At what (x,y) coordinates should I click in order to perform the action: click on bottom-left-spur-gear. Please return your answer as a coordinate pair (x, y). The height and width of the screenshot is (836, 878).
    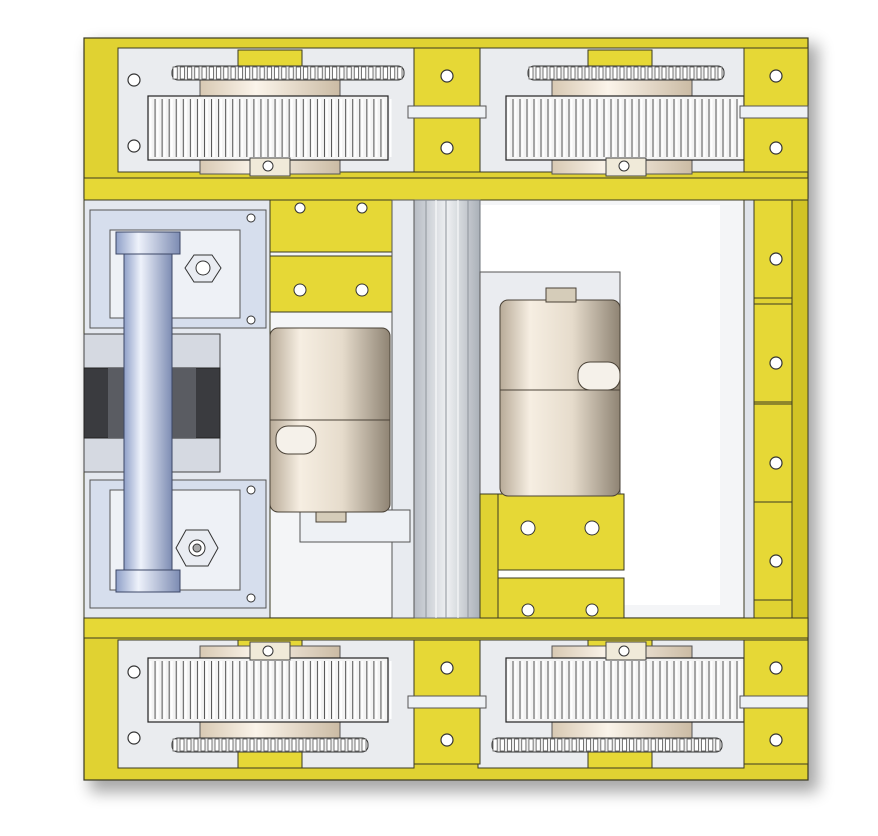
    Looking at the image, I should click on (269, 690).